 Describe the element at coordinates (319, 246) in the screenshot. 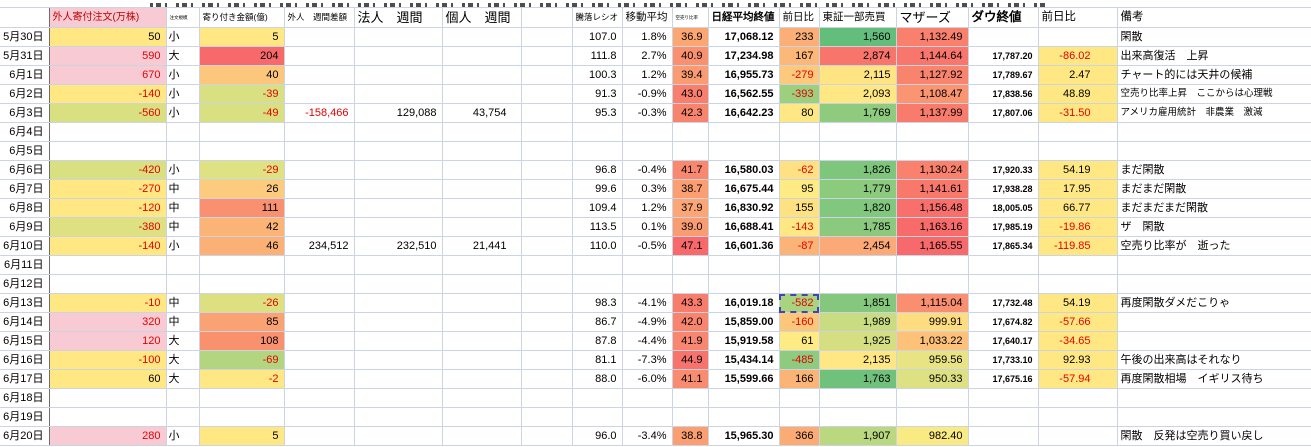

I see `cell-gweek: 234,512` at that location.